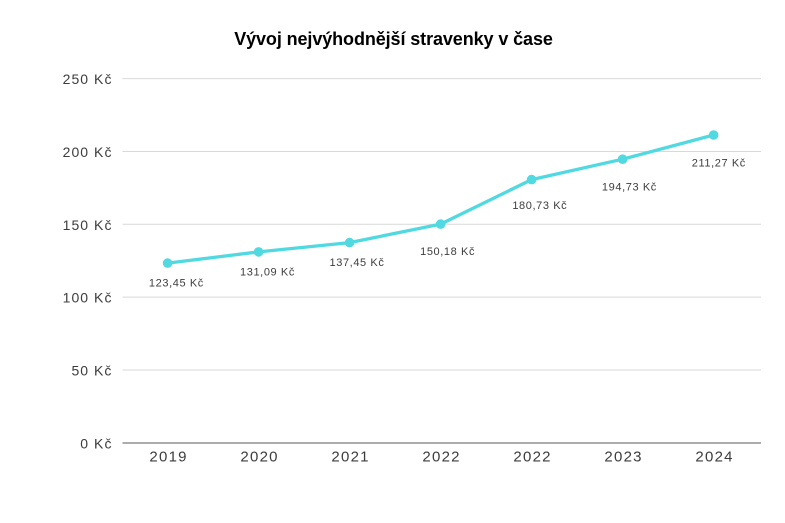 The width and height of the screenshot is (785, 523). I want to click on svg-text: 123,45 Kč, so click(176, 284).